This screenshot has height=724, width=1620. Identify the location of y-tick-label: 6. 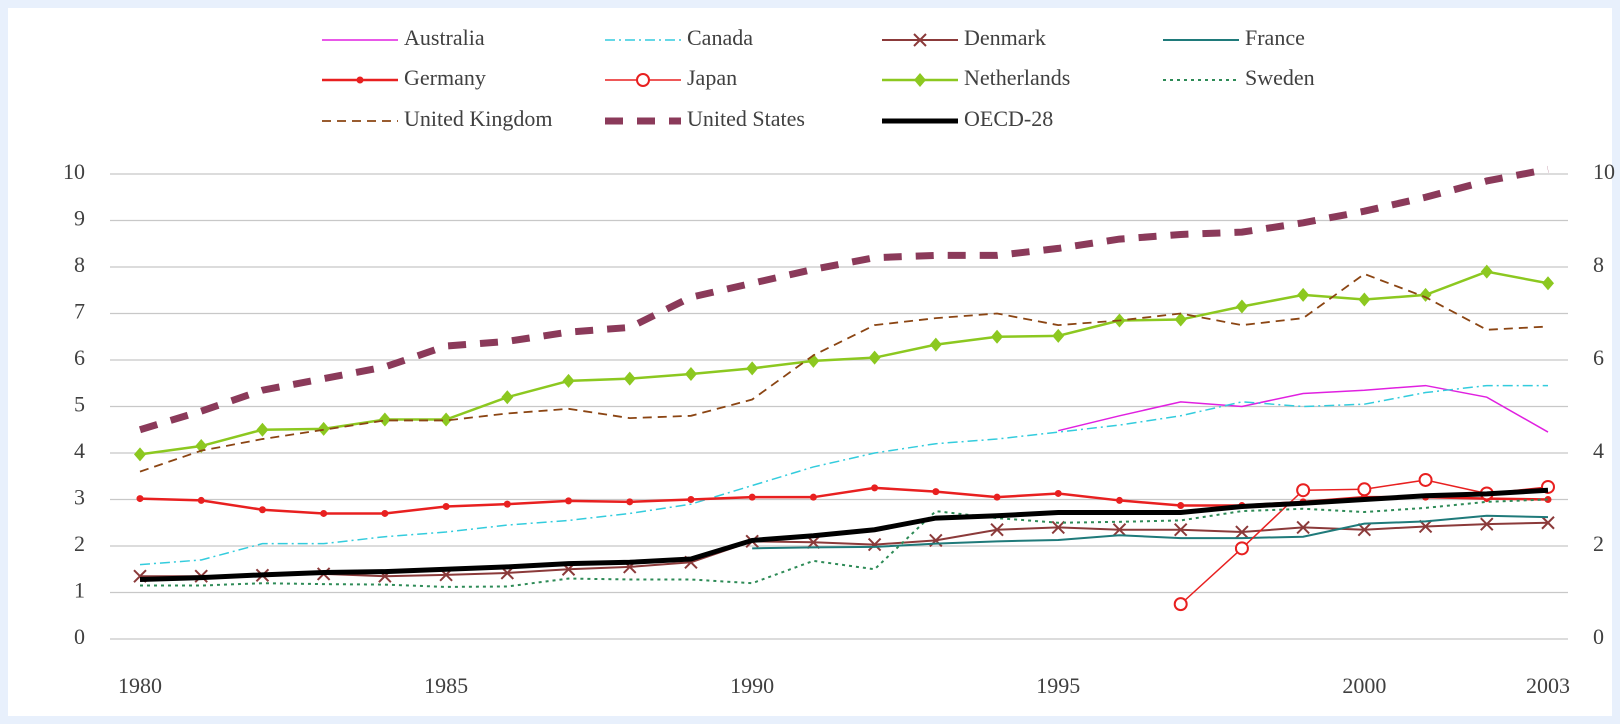
(79, 357).